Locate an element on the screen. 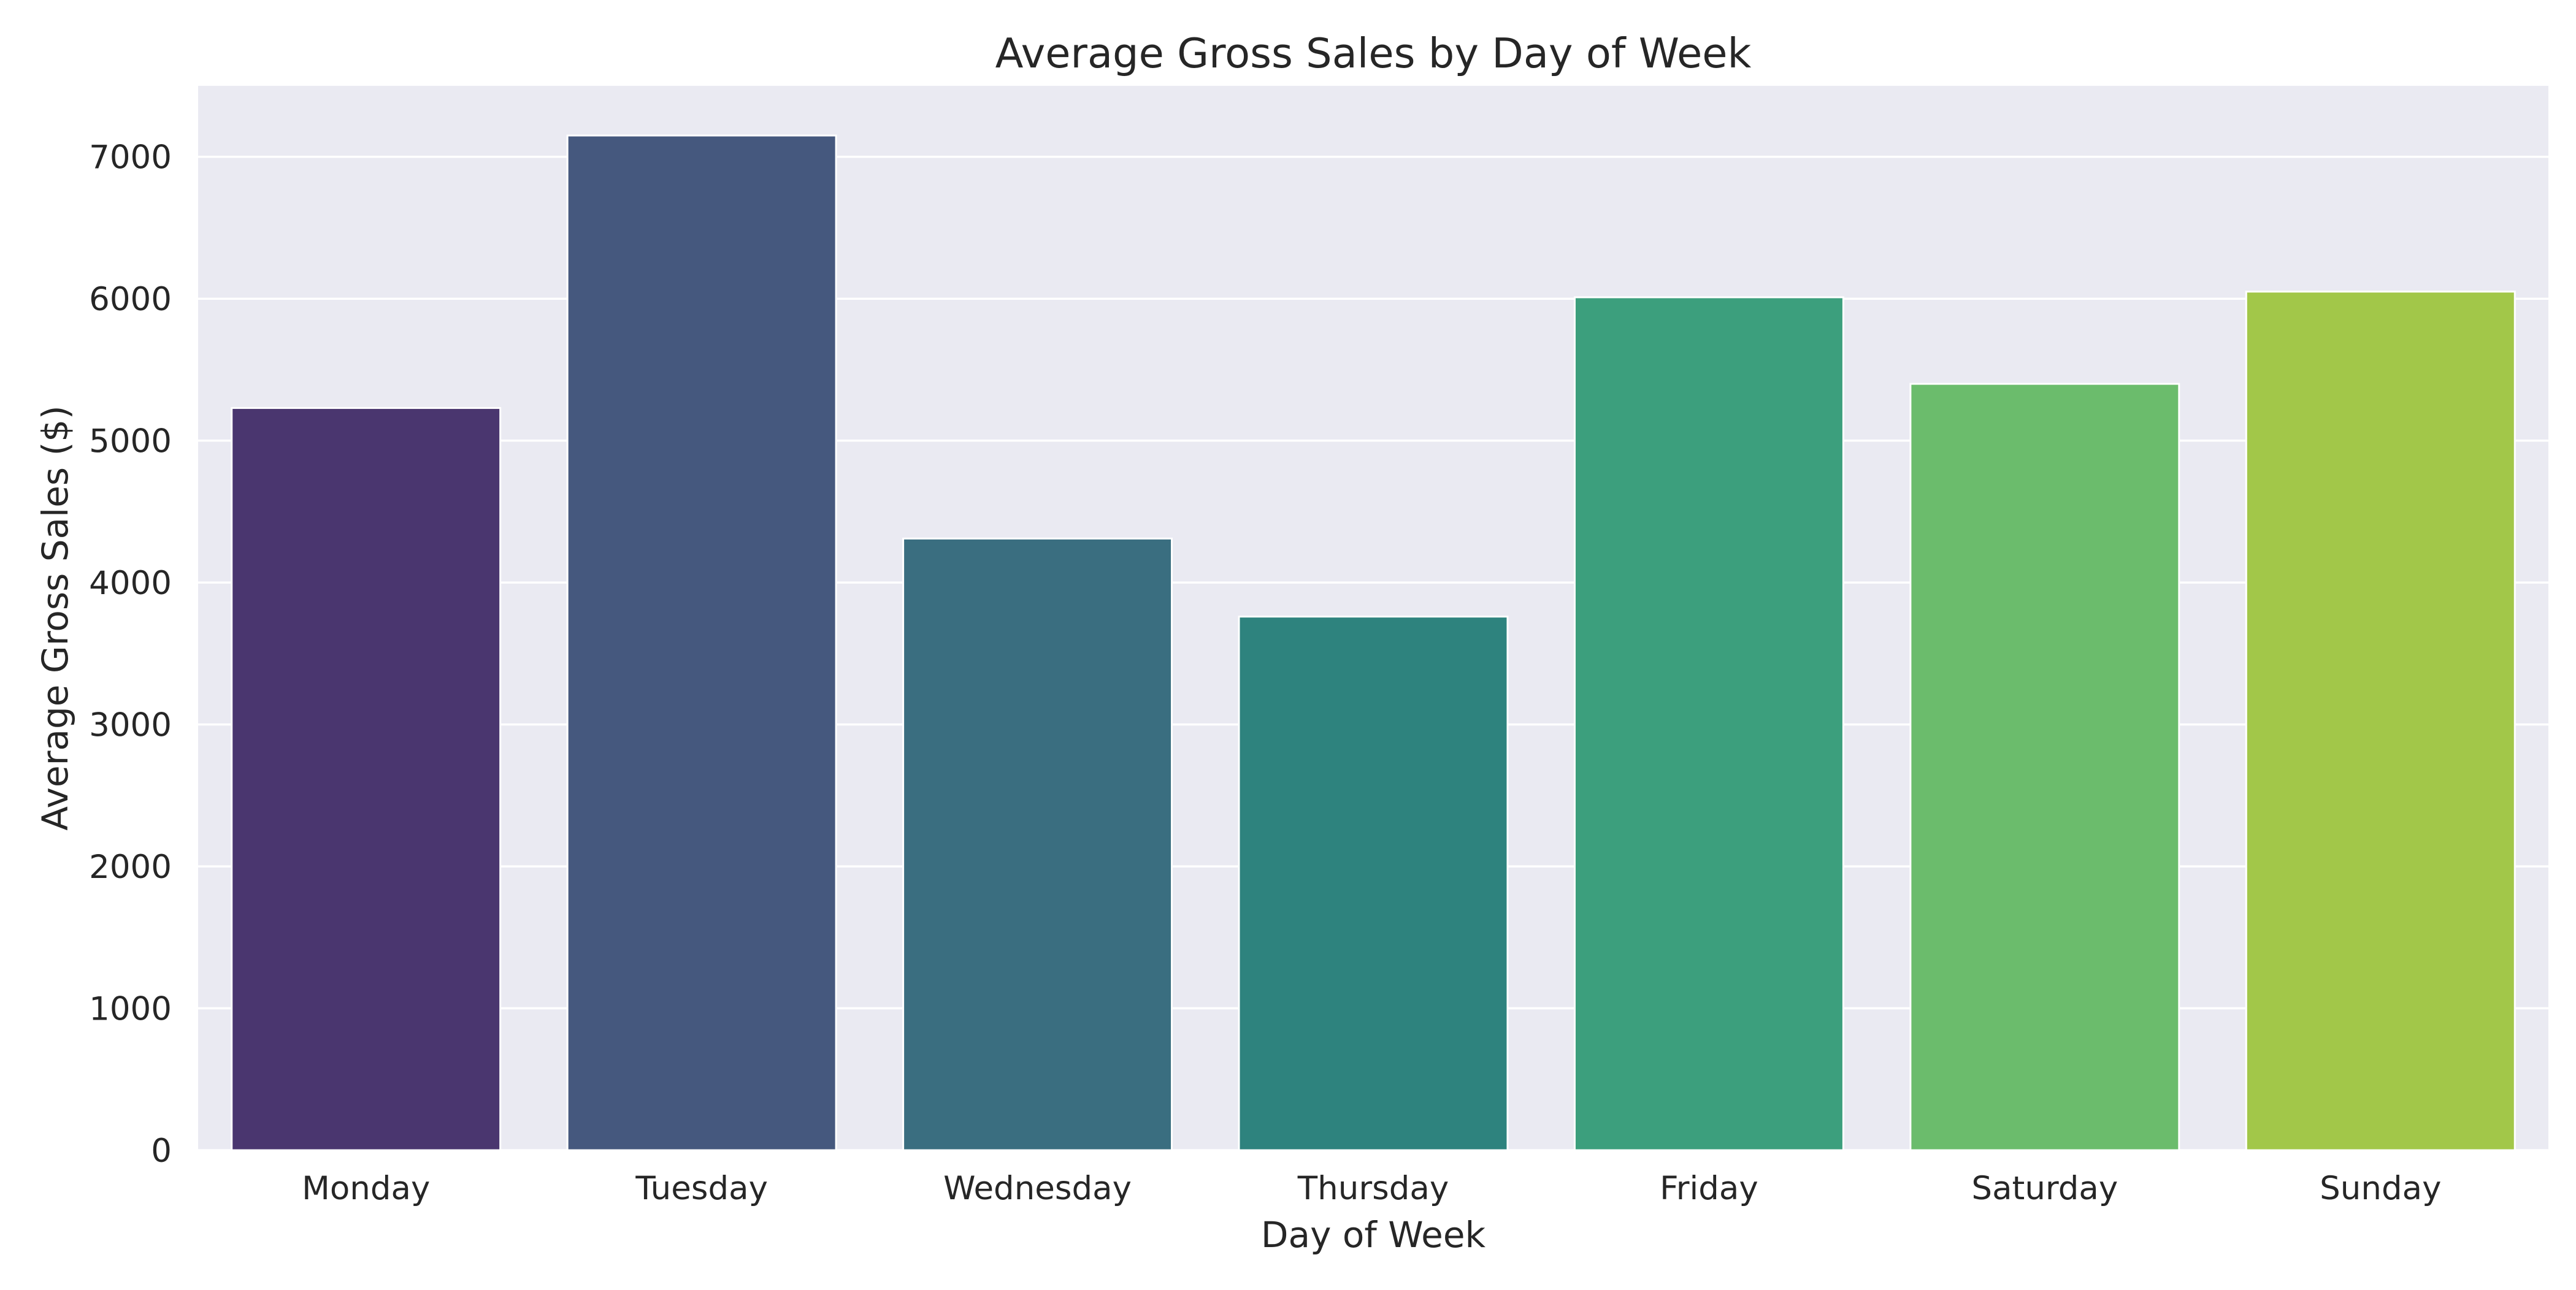 This screenshot has height=1290, width=2576. bar-thursday is located at coordinates (1373, 883).